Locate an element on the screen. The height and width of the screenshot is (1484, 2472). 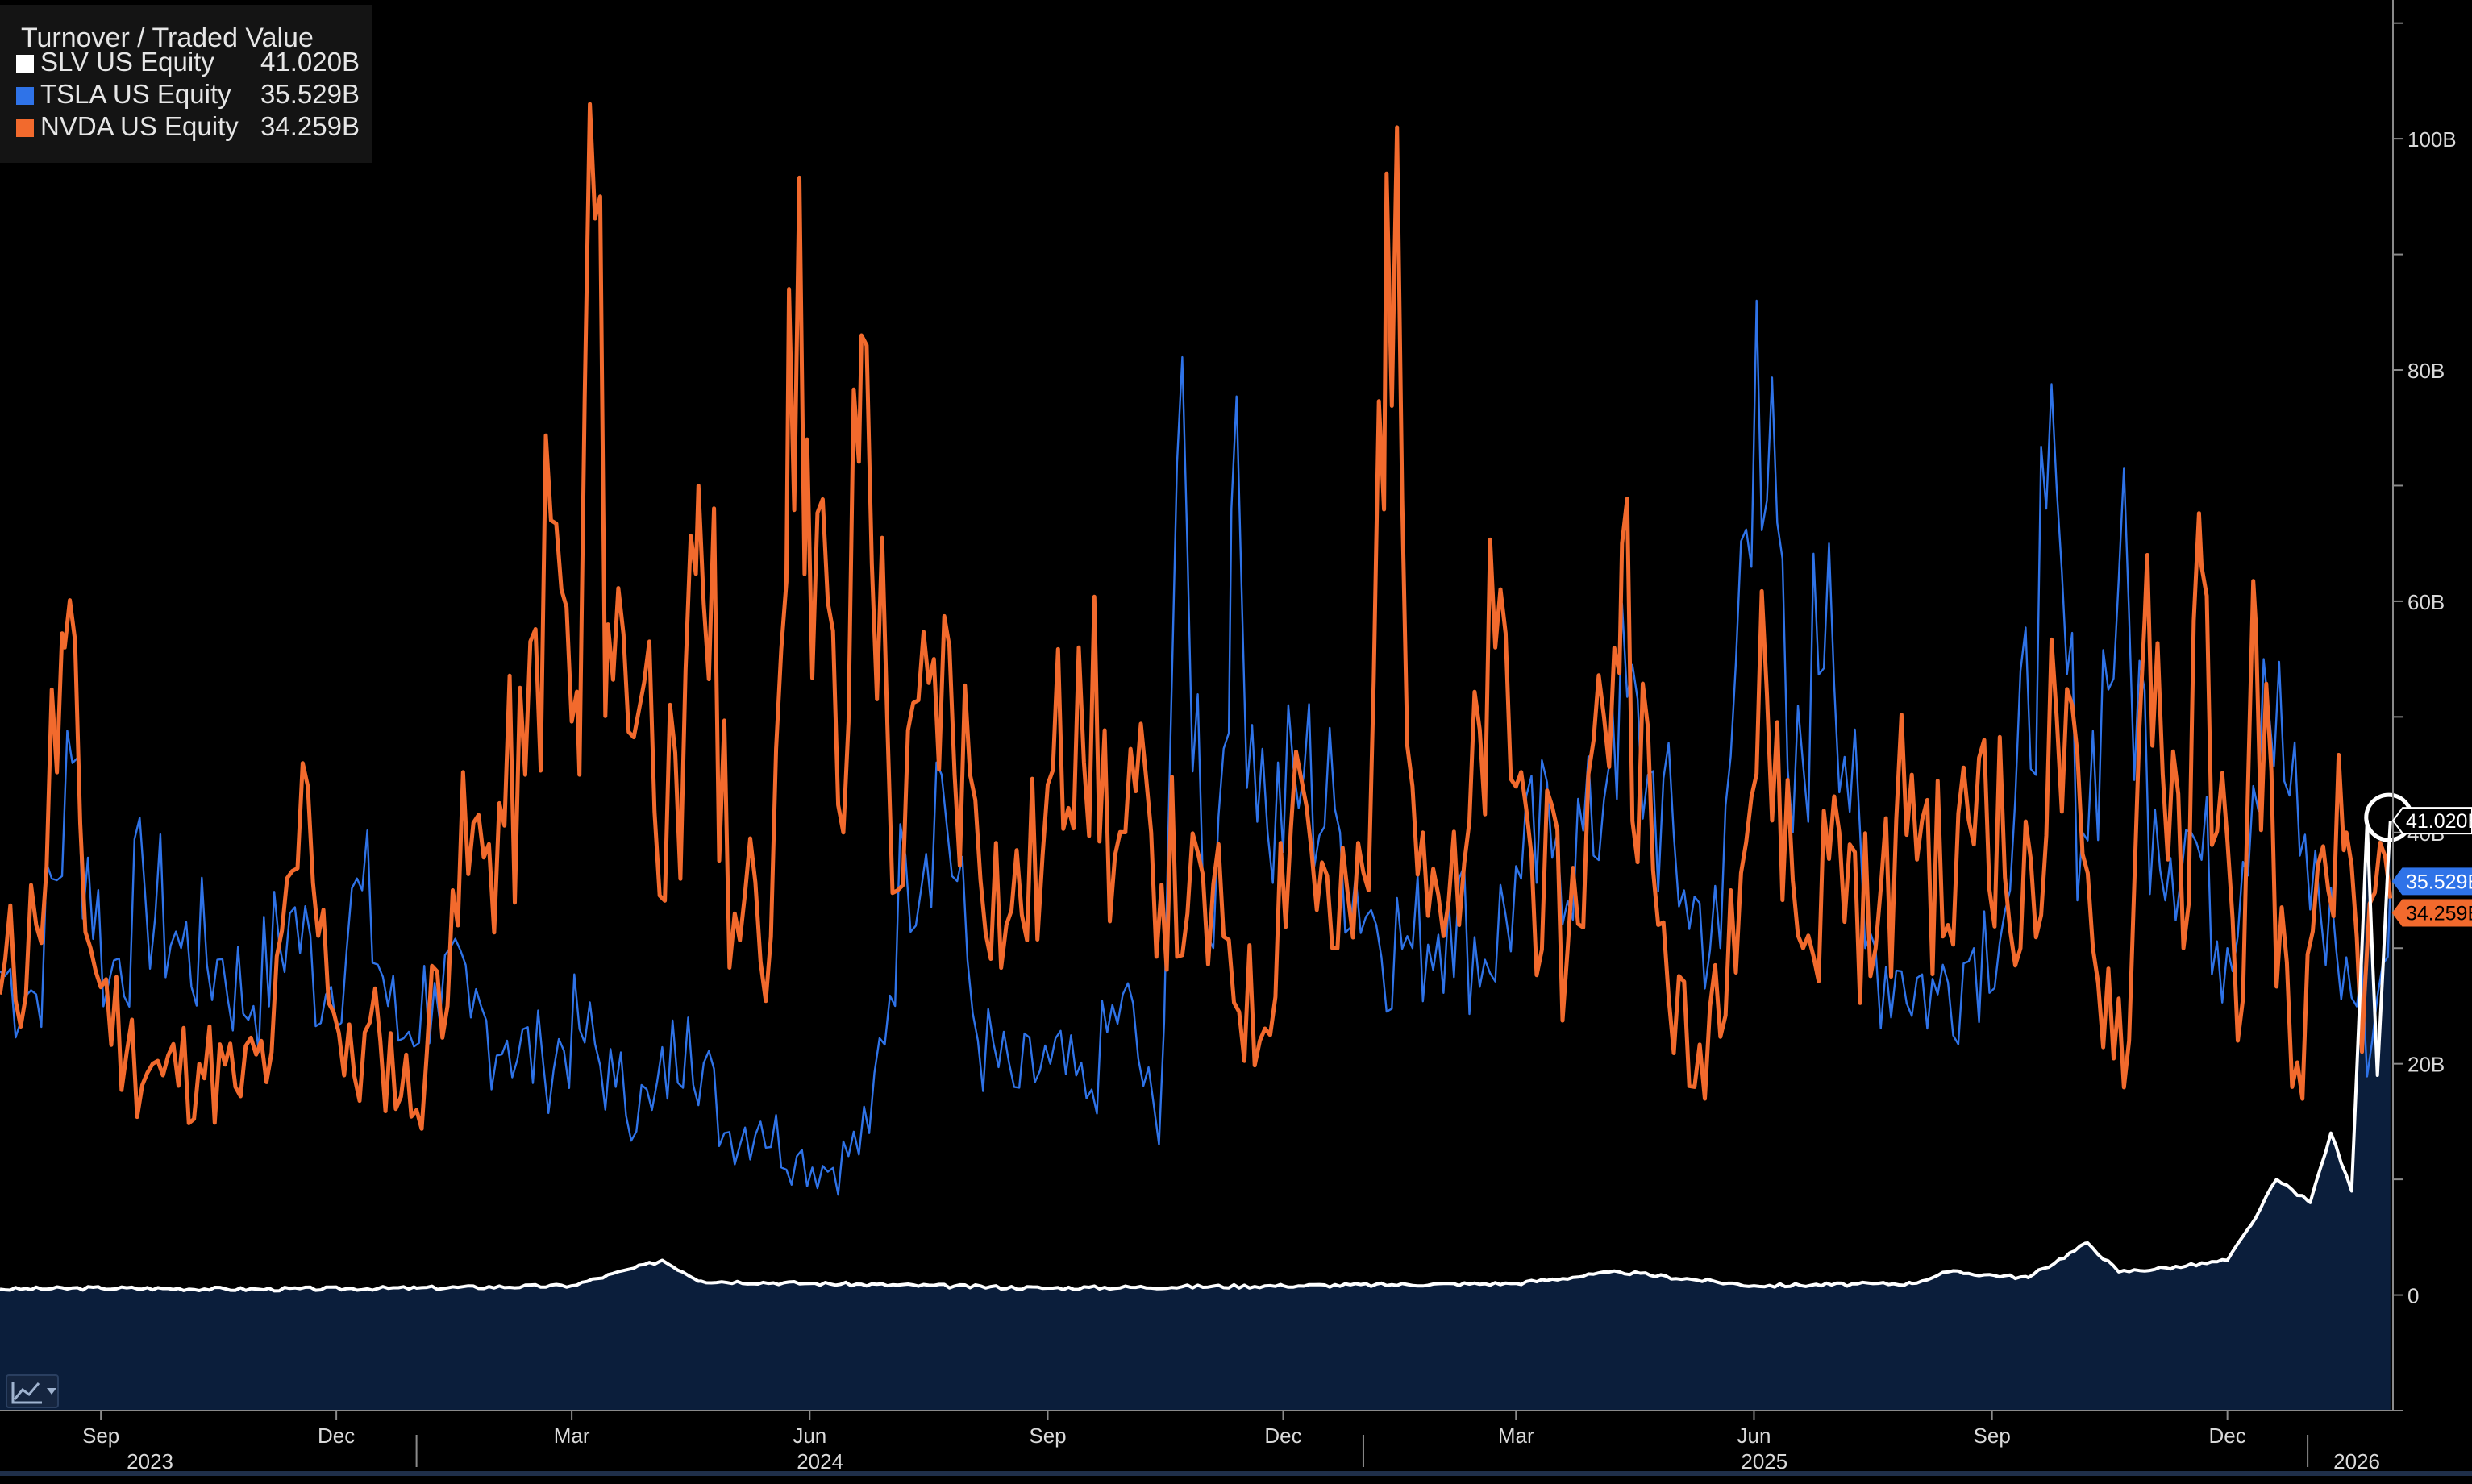
tsla-us-equity-legend-swatch is located at coordinates (25, 96).